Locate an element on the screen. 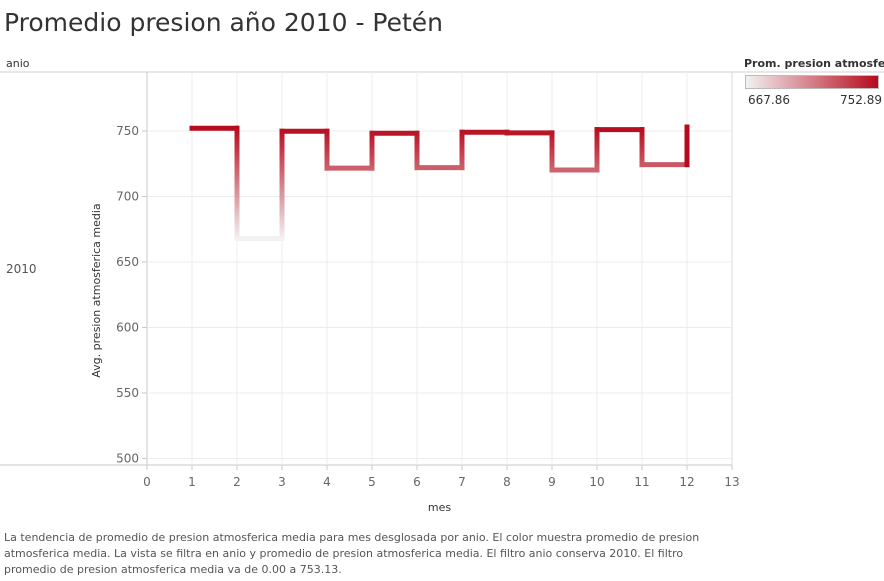 This screenshot has height=581, width=884. y-tick-label: 550 is located at coordinates (127, 393).